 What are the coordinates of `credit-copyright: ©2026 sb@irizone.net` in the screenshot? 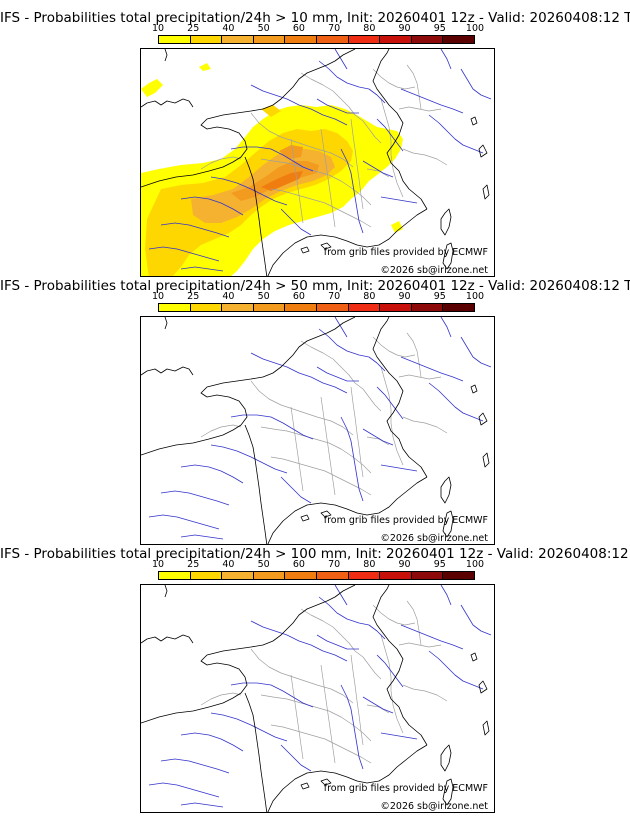 It's located at (434, 538).